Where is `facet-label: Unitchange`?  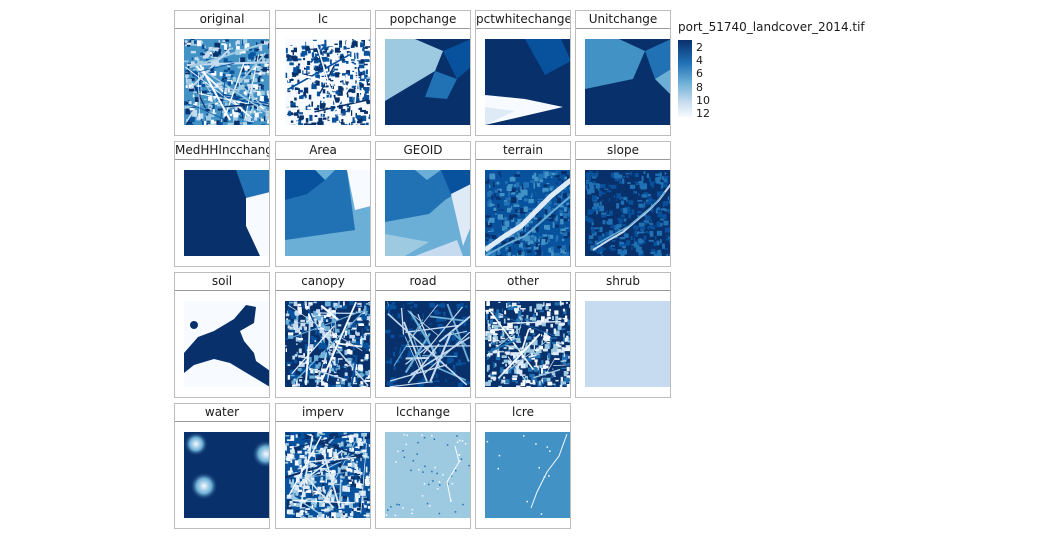
facet-label: Unitchange is located at coordinates (623, 19).